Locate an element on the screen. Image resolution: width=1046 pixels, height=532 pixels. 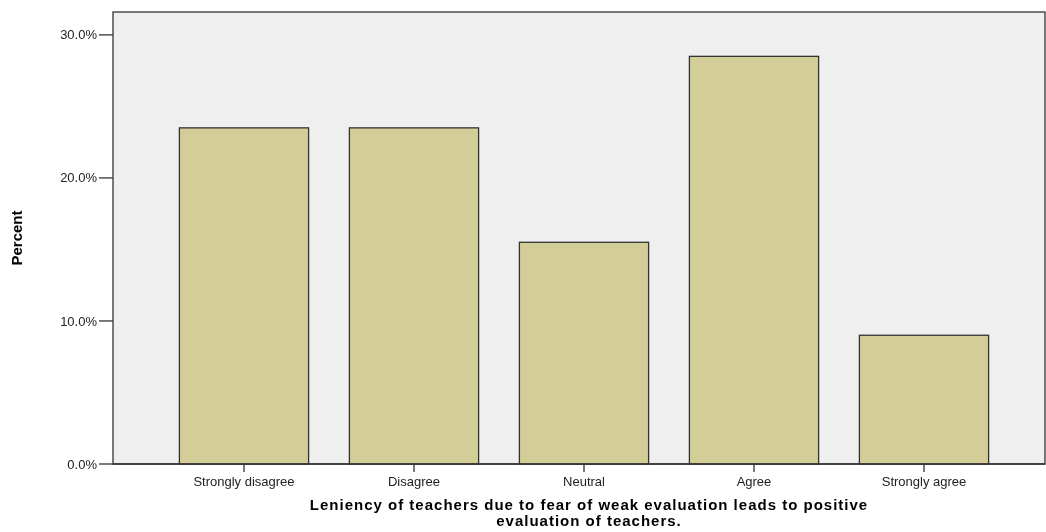
y-axis-title: Percent is located at coordinates (16, 238).